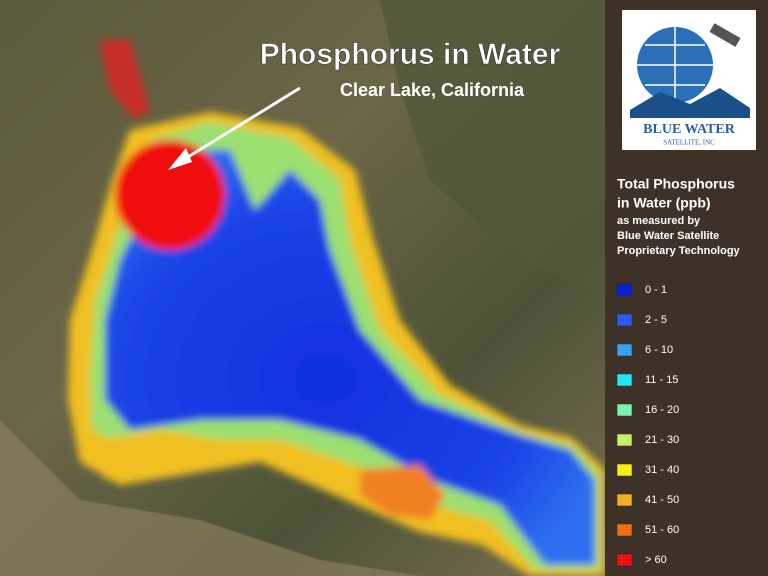 The width and height of the screenshot is (768, 576). I want to click on logo-satellite, so click(725, 35).